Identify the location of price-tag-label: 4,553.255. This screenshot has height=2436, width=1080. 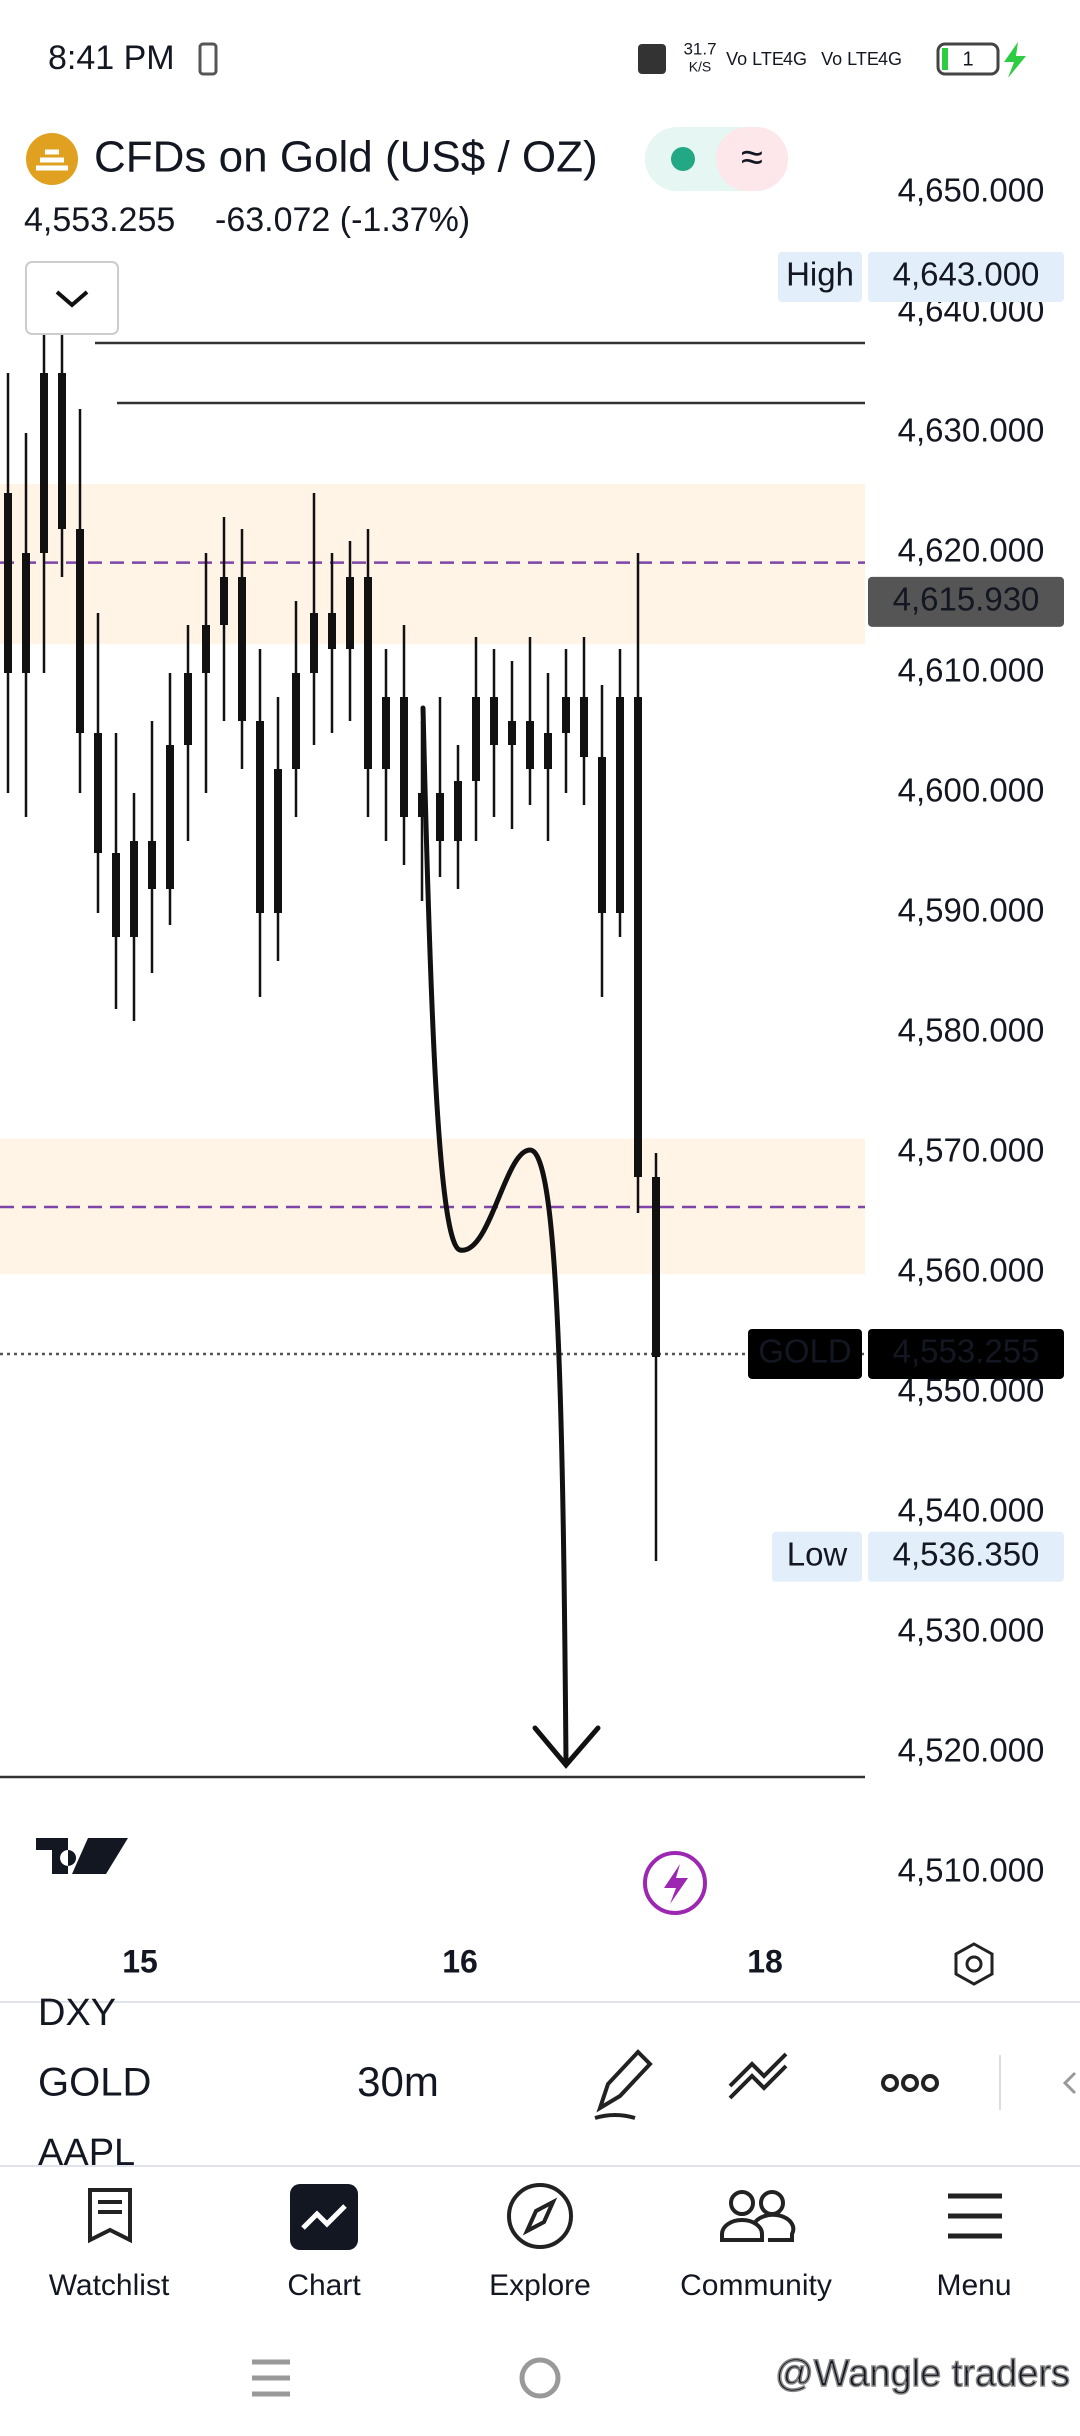
(966, 1351).